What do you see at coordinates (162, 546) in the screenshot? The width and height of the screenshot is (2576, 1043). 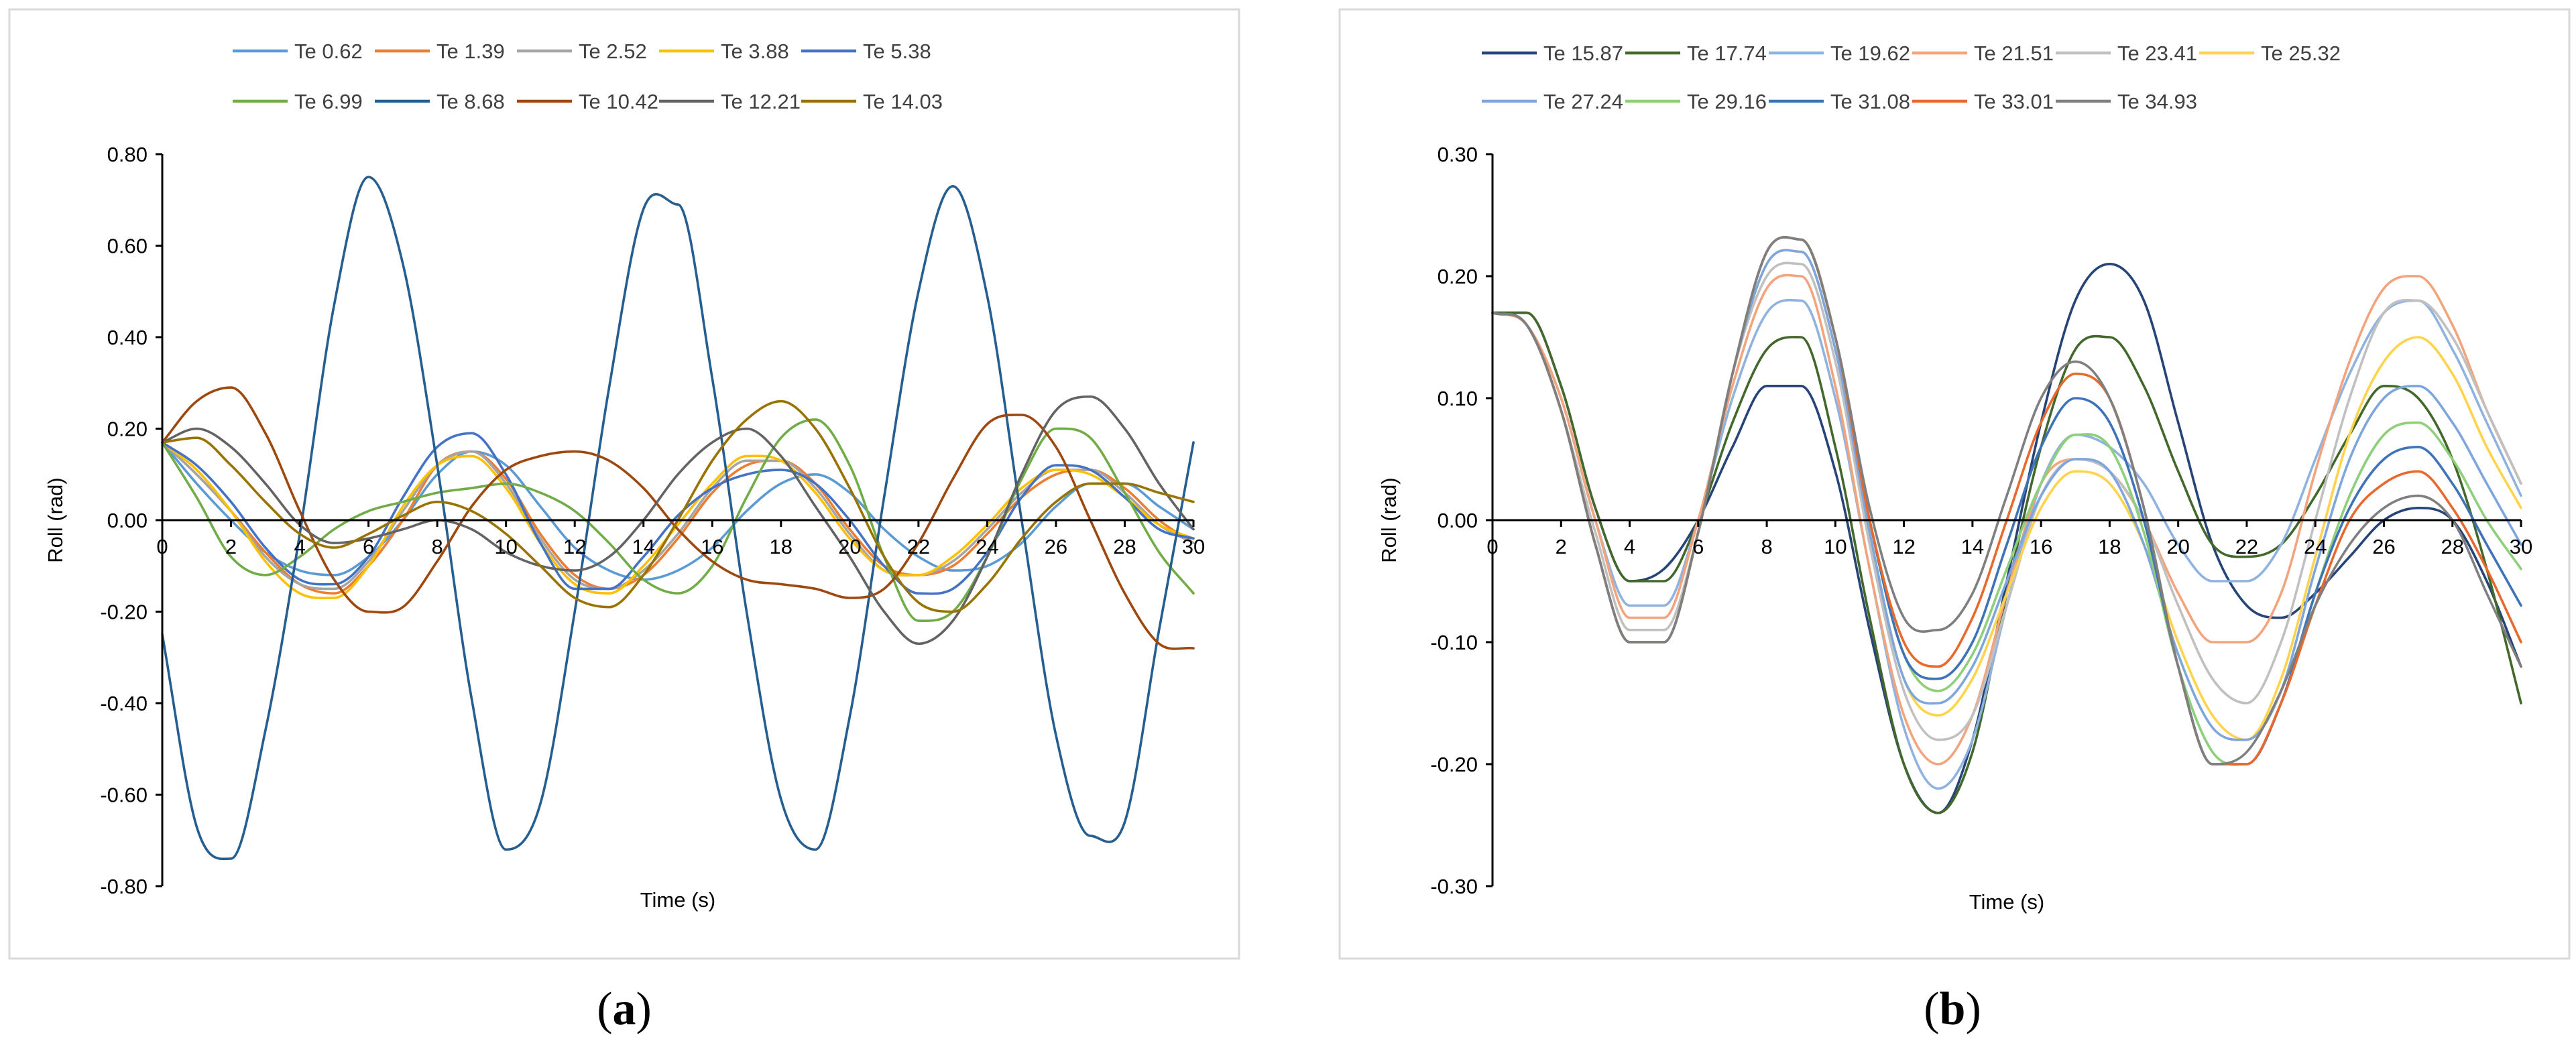 I see `panel-a-x-tick-label: 0` at bounding box center [162, 546].